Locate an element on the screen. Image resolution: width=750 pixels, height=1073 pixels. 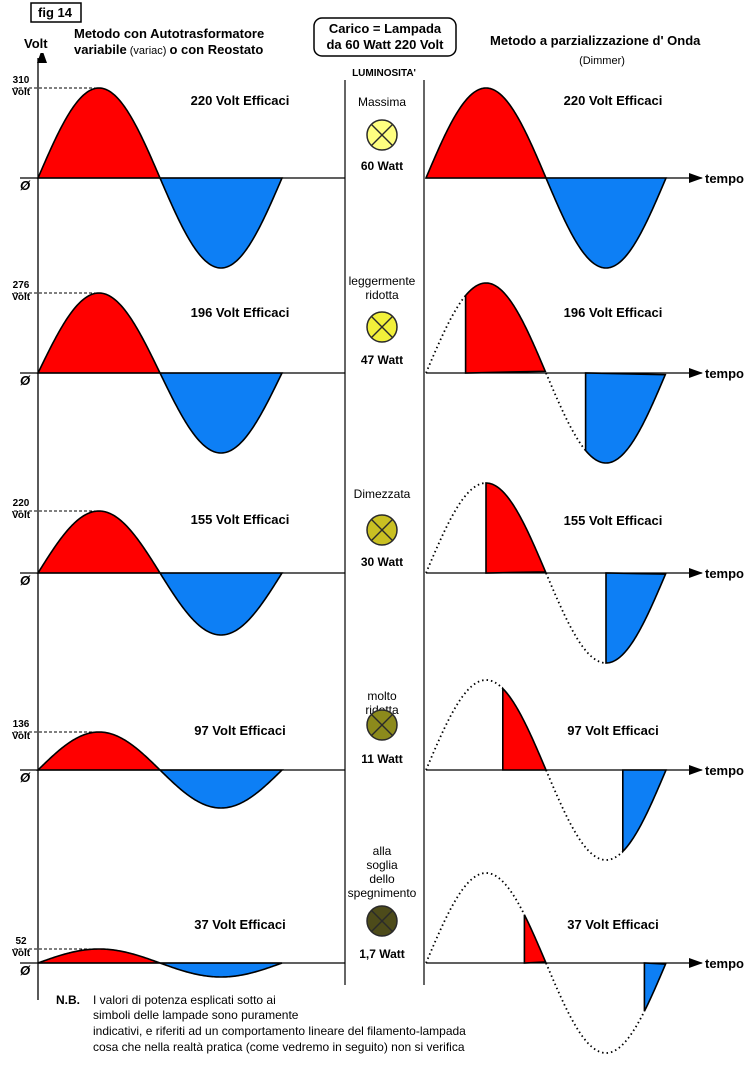
peak-voltage-value: 52 is located at coordinates (21, 941).